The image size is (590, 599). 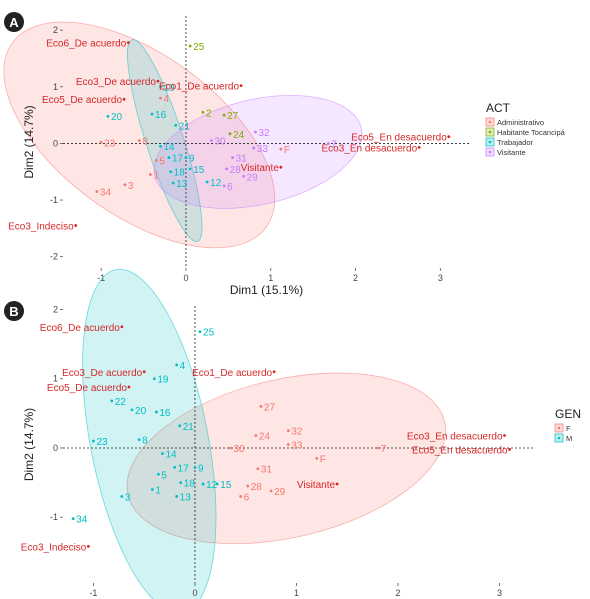 What do you see at coordinates (370, 148) in the screenshot?
I see `category-label: Eco3_En desacuerdo` at bounding box center [370, 148].